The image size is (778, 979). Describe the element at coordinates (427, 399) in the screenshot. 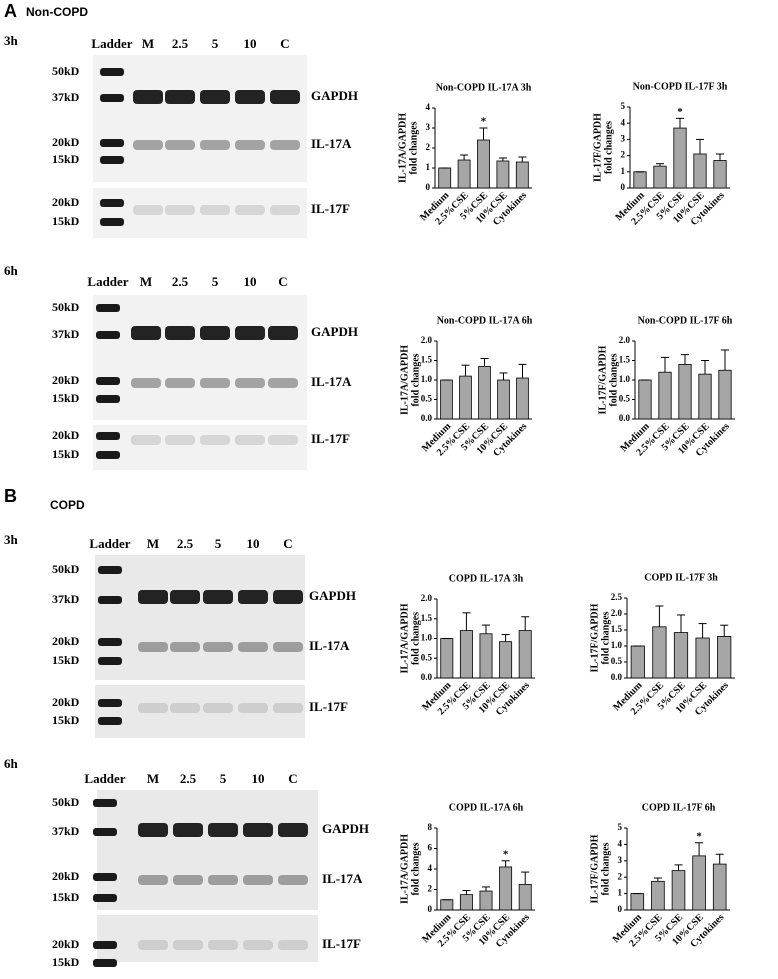

I see `y-tick-label: 0.5` at that location.